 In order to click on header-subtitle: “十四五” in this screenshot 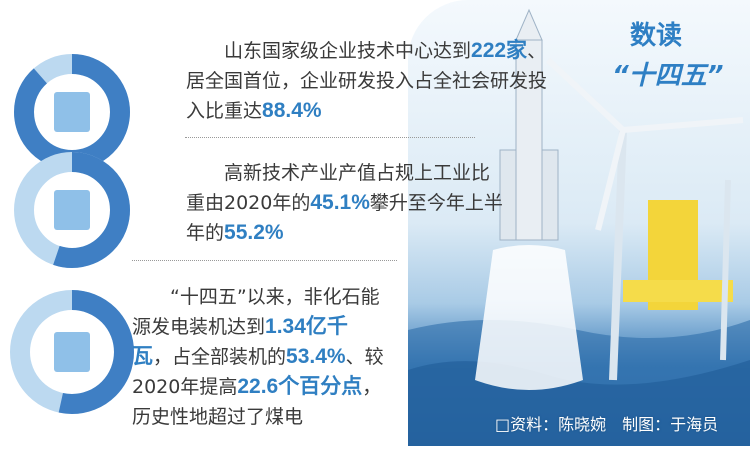, I will do `click(668, 76)`.